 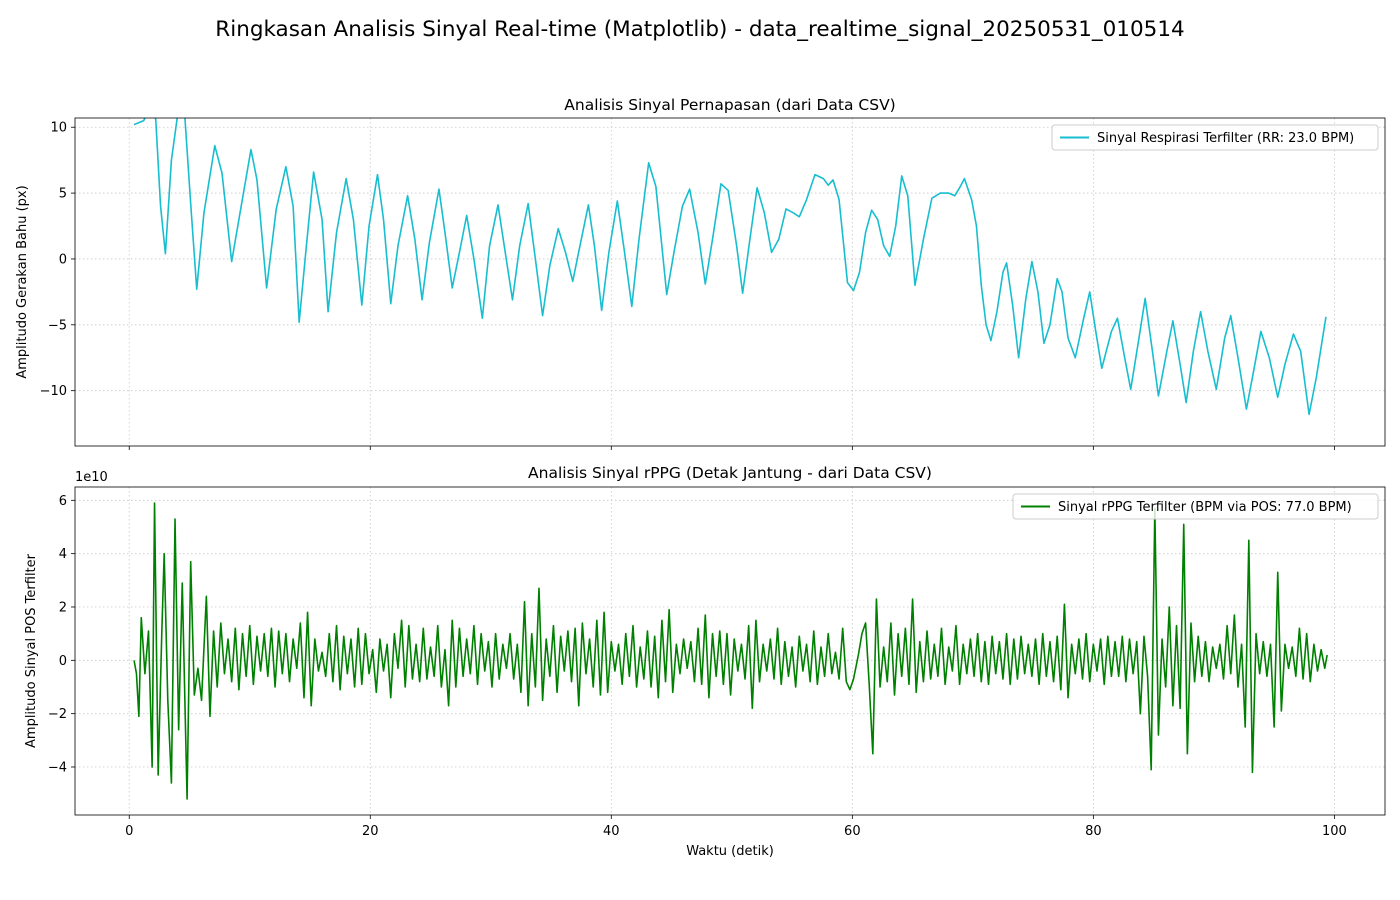 I want to click on y-tick-label: −4, so click(x=57, y=768).